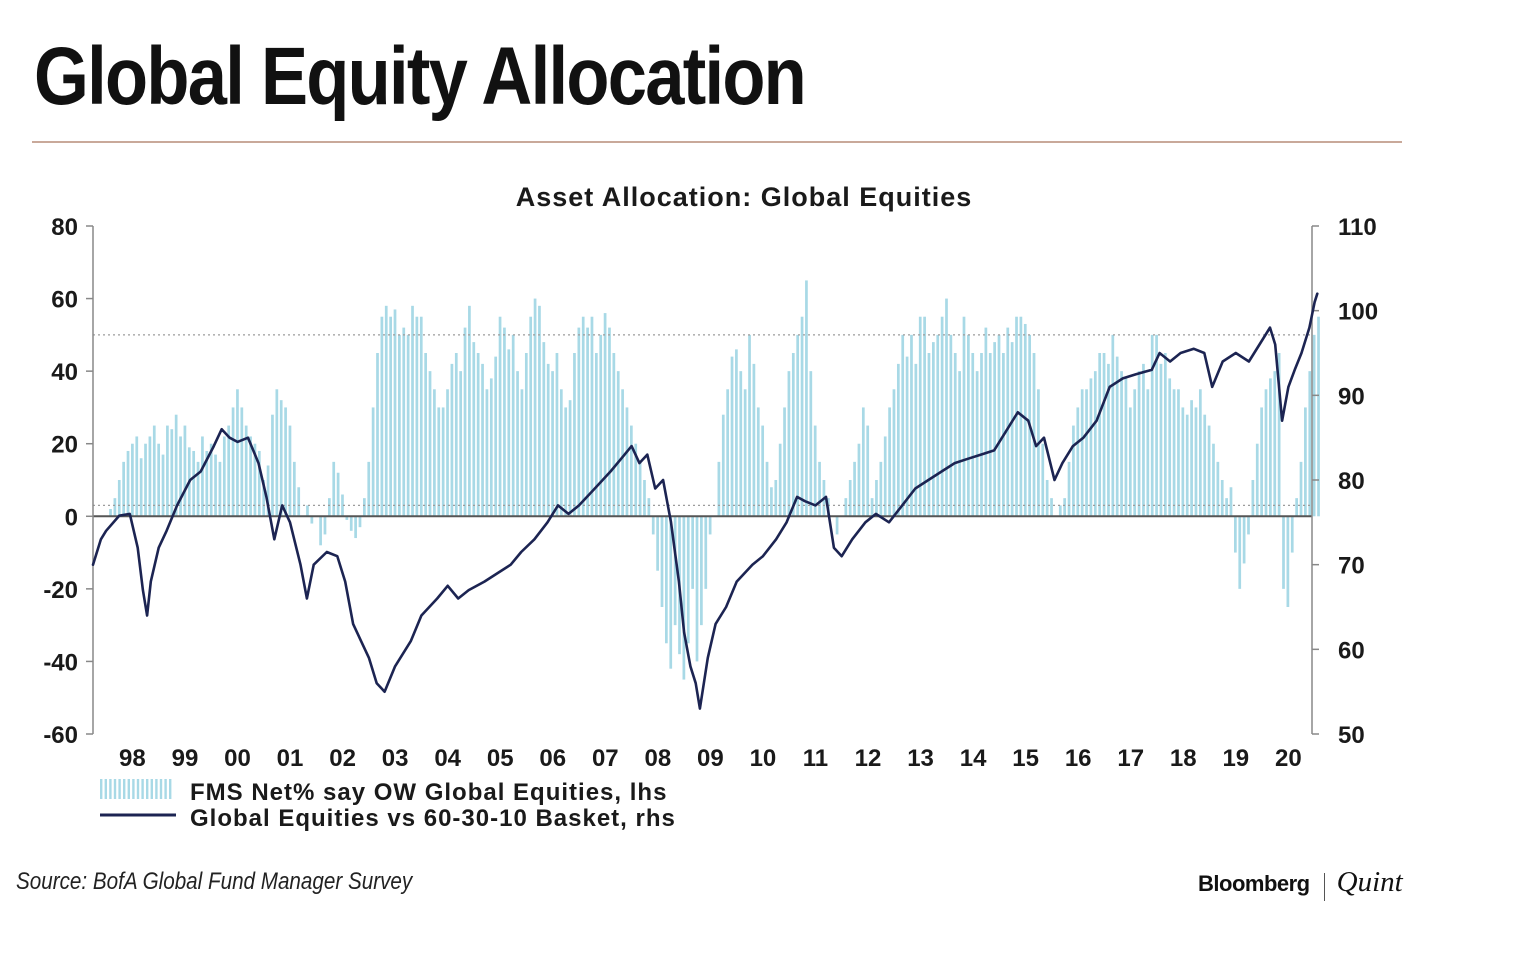  Describe the element at coordinates (1324, 886) in the screenshot. I see `brand-separator` at that location.